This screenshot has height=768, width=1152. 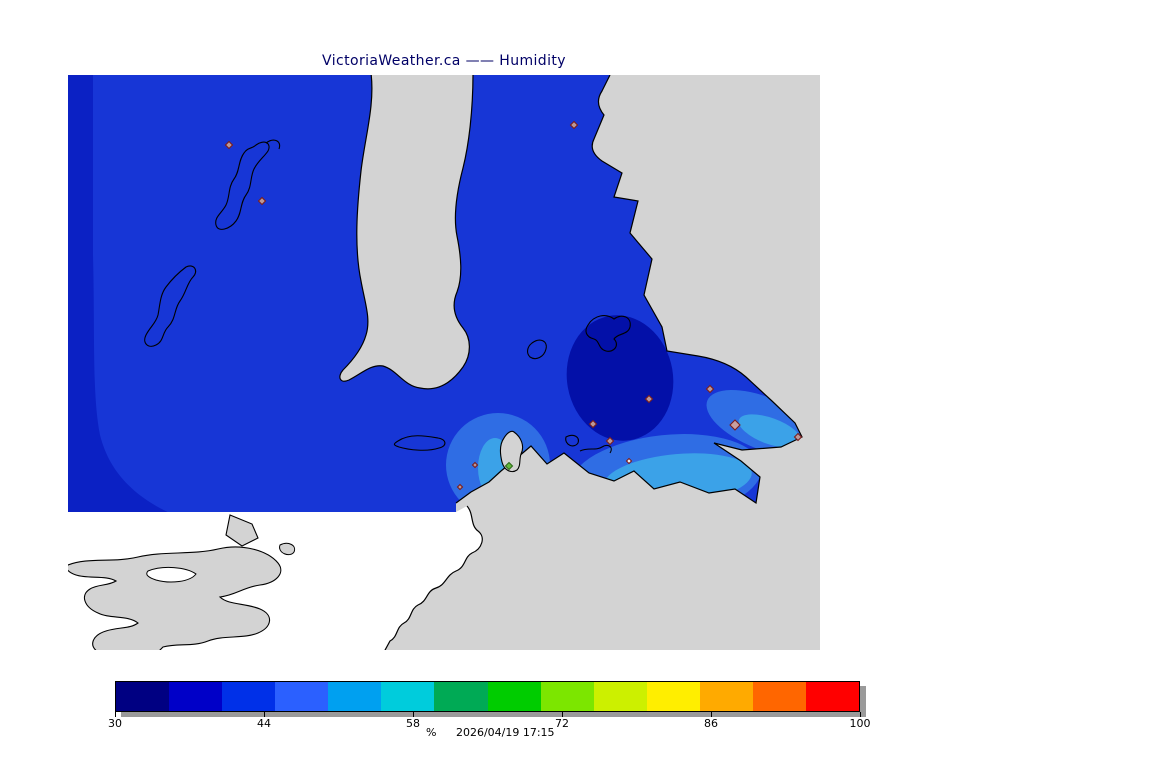 I want to click on colorbar-tick-label: 30, so click(x=115, y=723).